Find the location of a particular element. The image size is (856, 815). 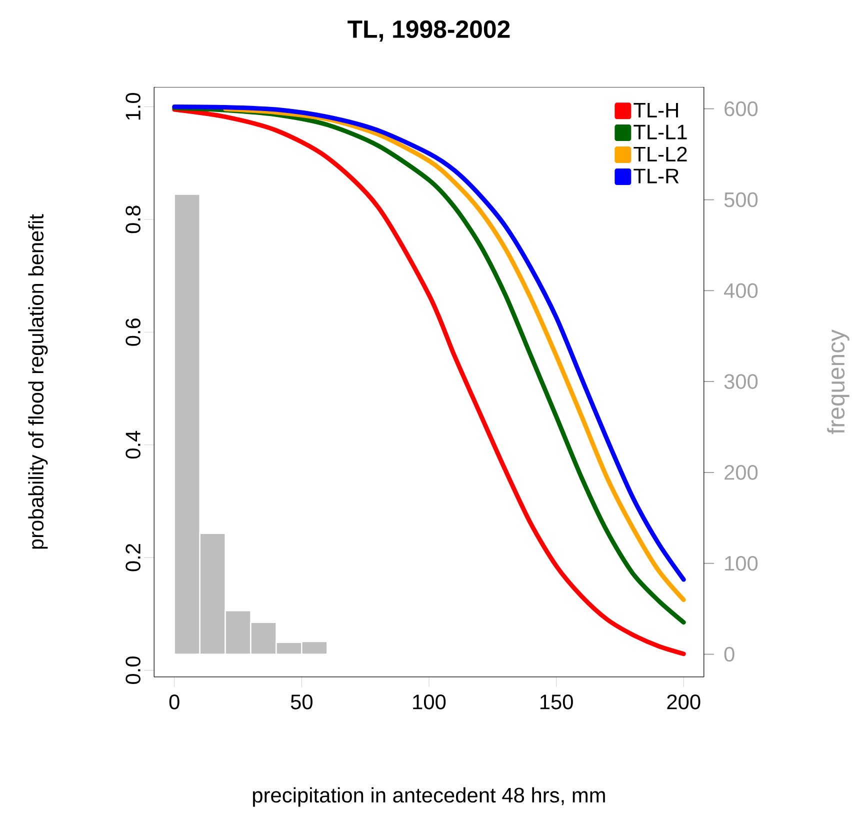

x-tick-label: 100 is located at coordinates (429, 702).